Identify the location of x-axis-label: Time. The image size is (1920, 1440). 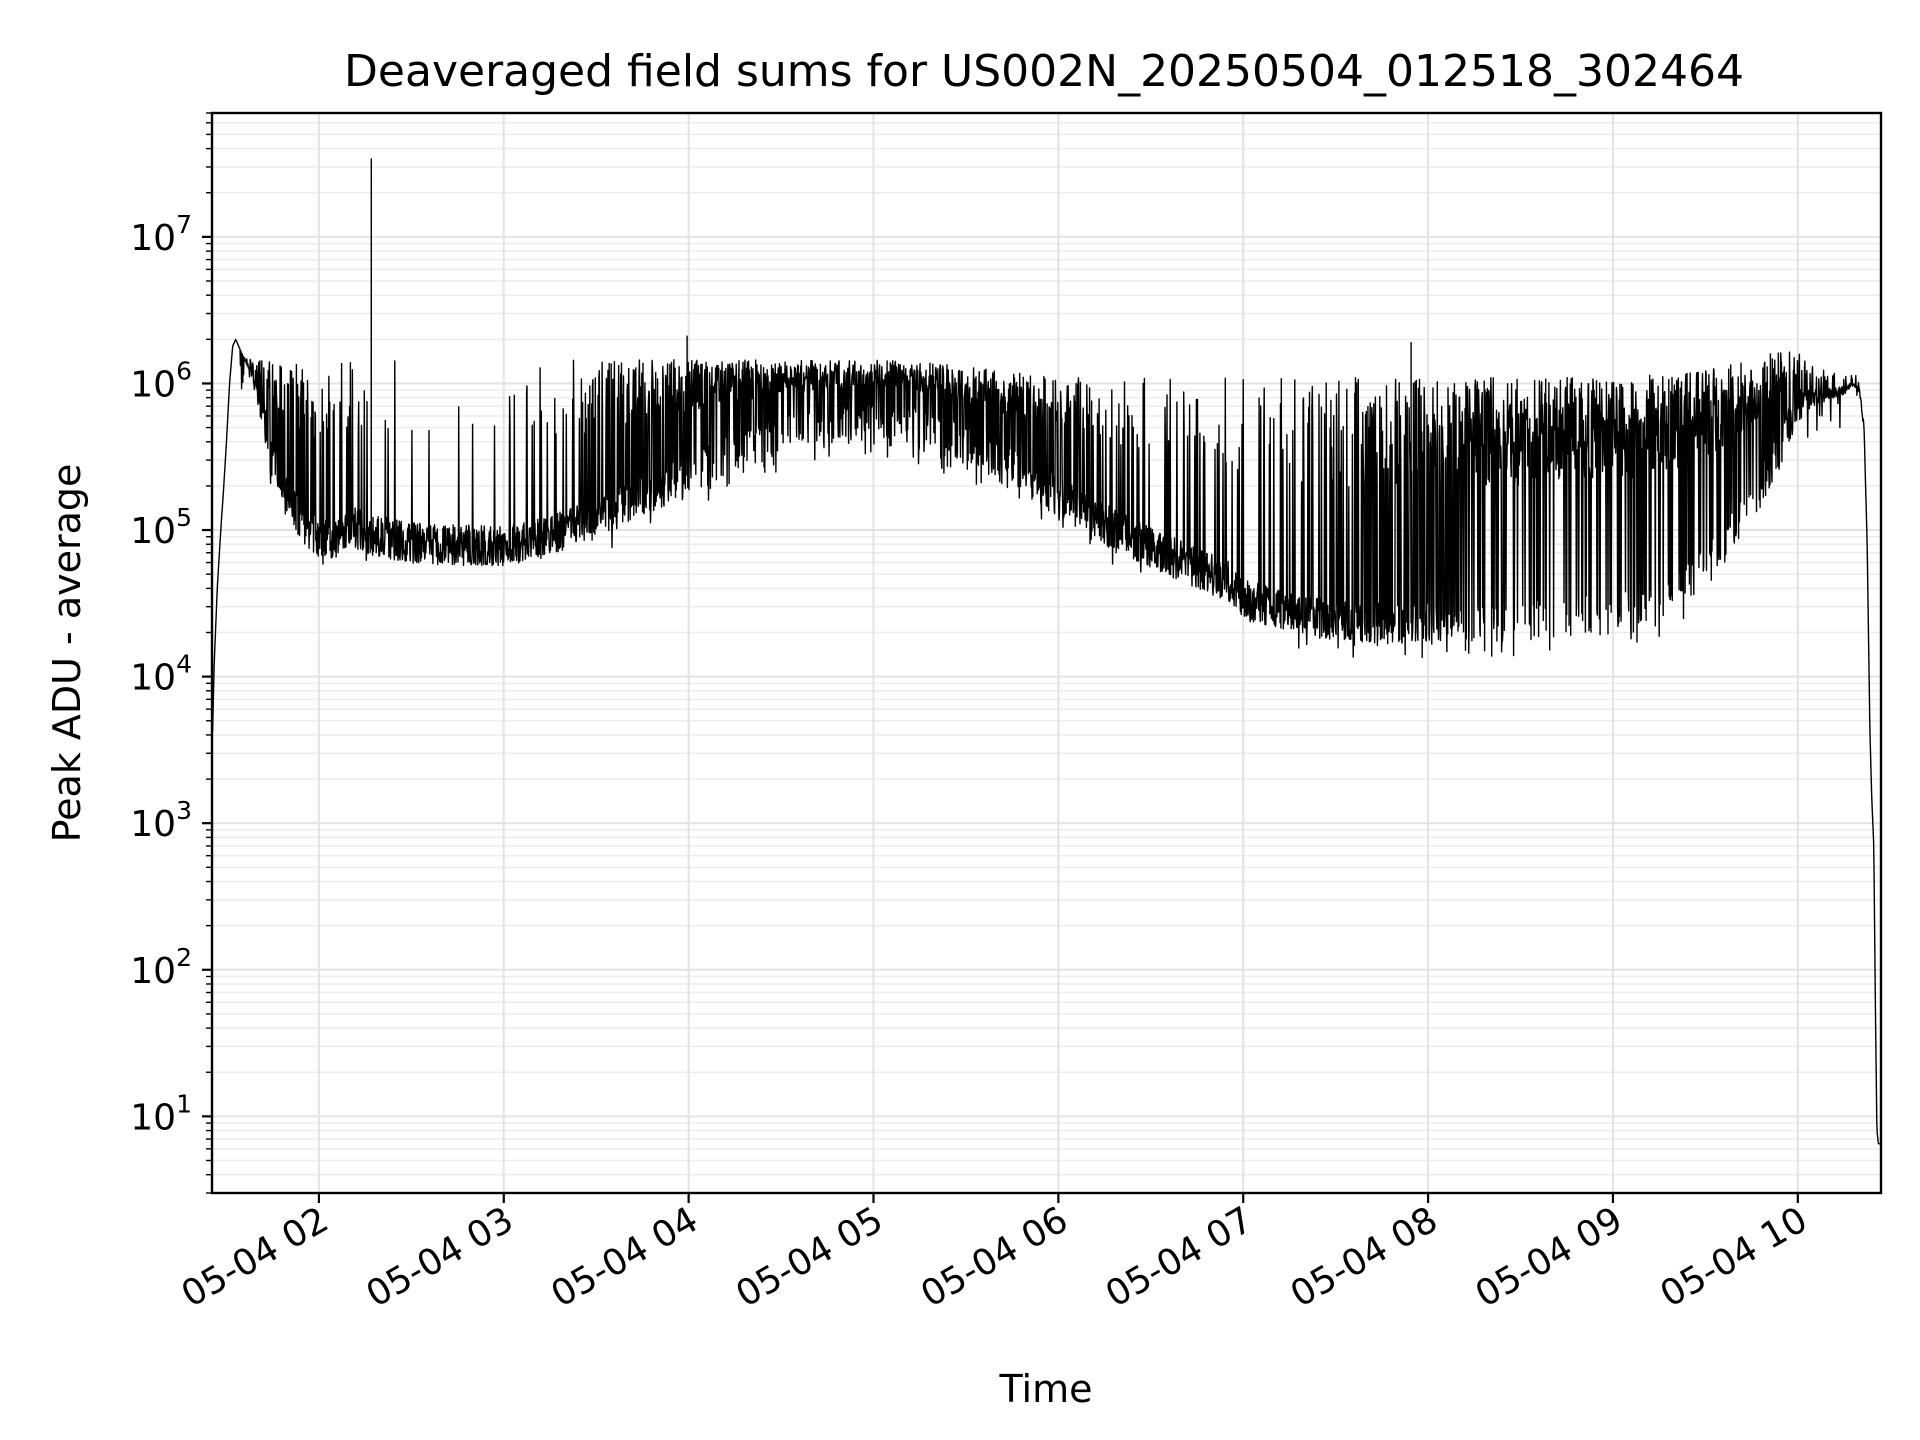
(1046, 1389).